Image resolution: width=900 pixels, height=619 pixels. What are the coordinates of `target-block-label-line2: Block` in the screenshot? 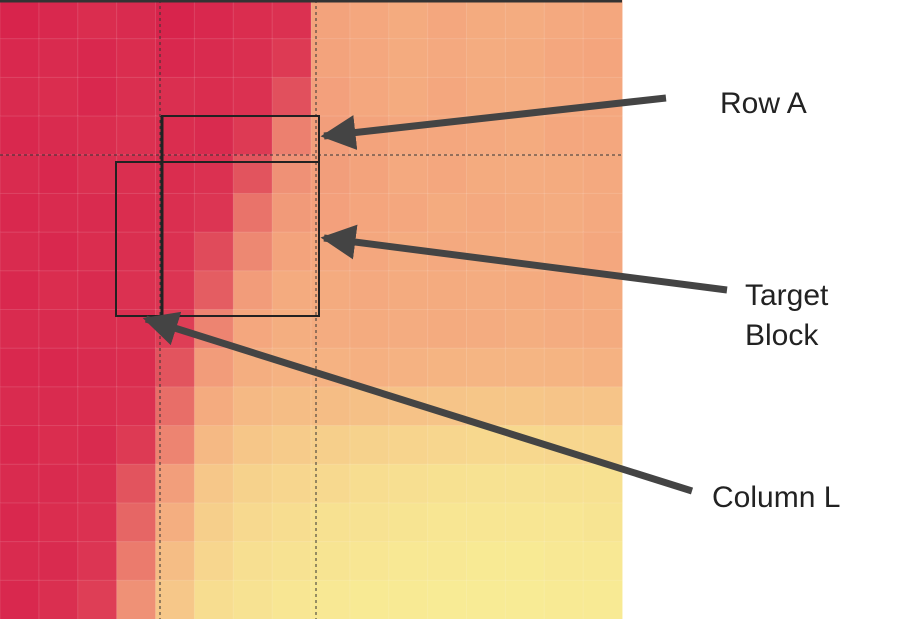 It's located at (782, 335).